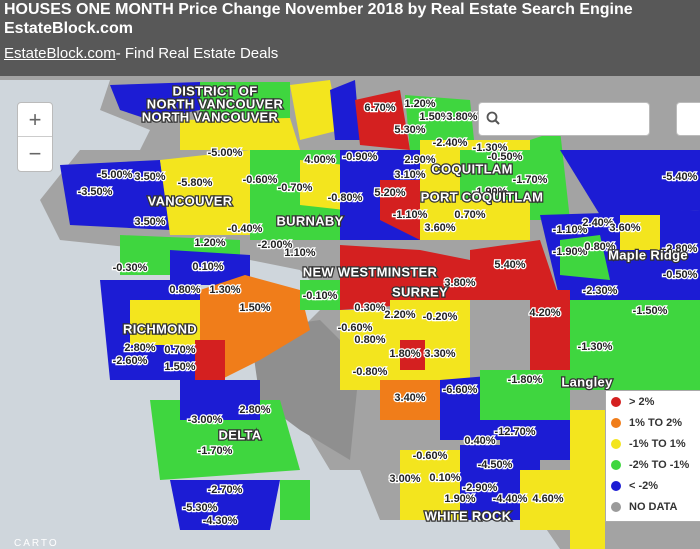  Describe the element at coordinates (471, 168) in the screenshot. I see `place-label: COQUITLAM` at that location.